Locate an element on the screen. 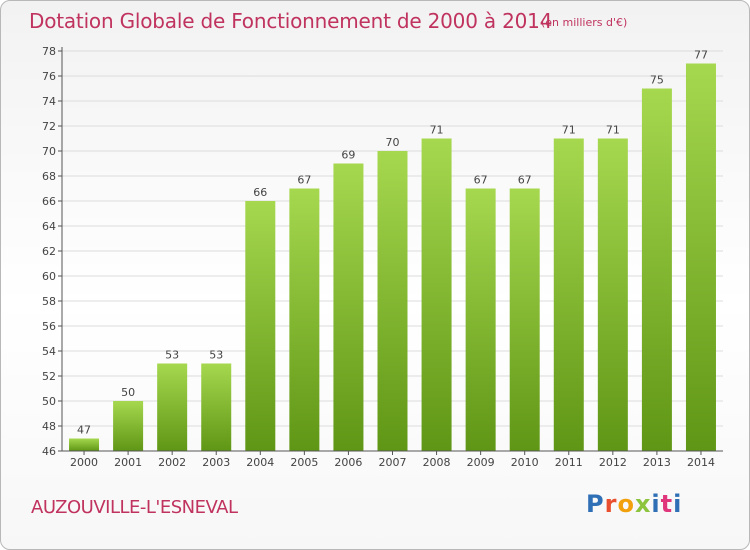 The image size is (750, 550). data-label: 47 is located at coordinates (84, 430).